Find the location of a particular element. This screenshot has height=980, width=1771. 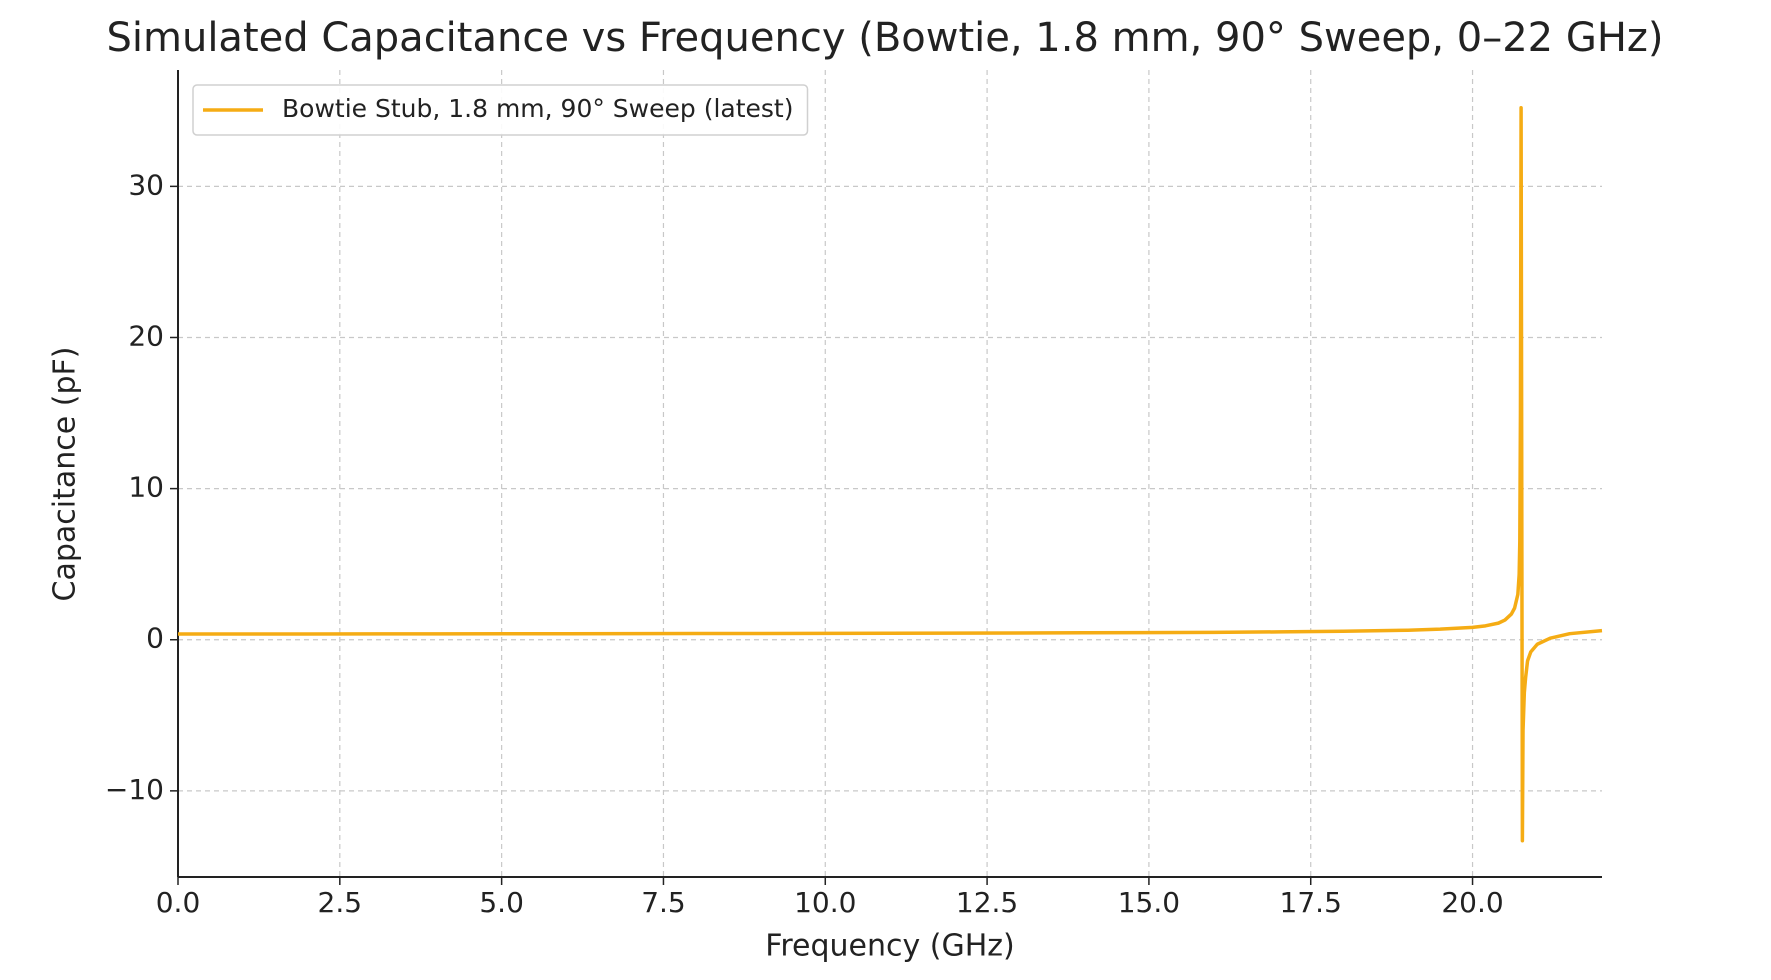

x-tick-label: 20.0 is located at coordinates (1472, 902).